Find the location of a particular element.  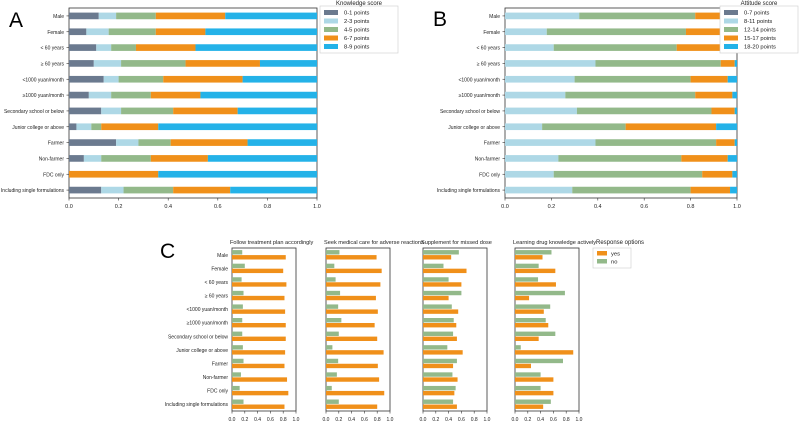

x-tick-label: 0.8 is located at coordinates (268, 207).